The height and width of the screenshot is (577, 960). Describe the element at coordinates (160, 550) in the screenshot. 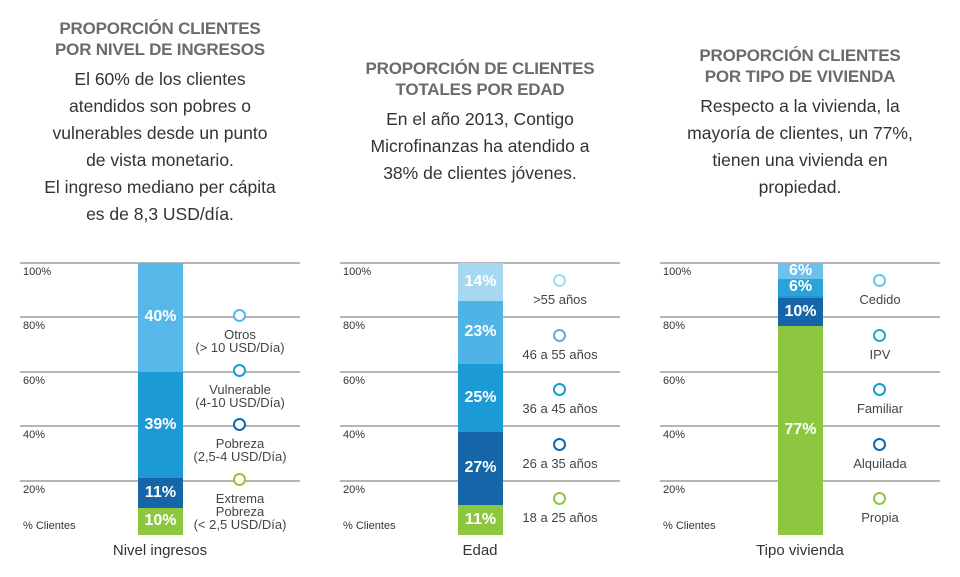

I see `x-category-label: Nivel ingresos` at that location.